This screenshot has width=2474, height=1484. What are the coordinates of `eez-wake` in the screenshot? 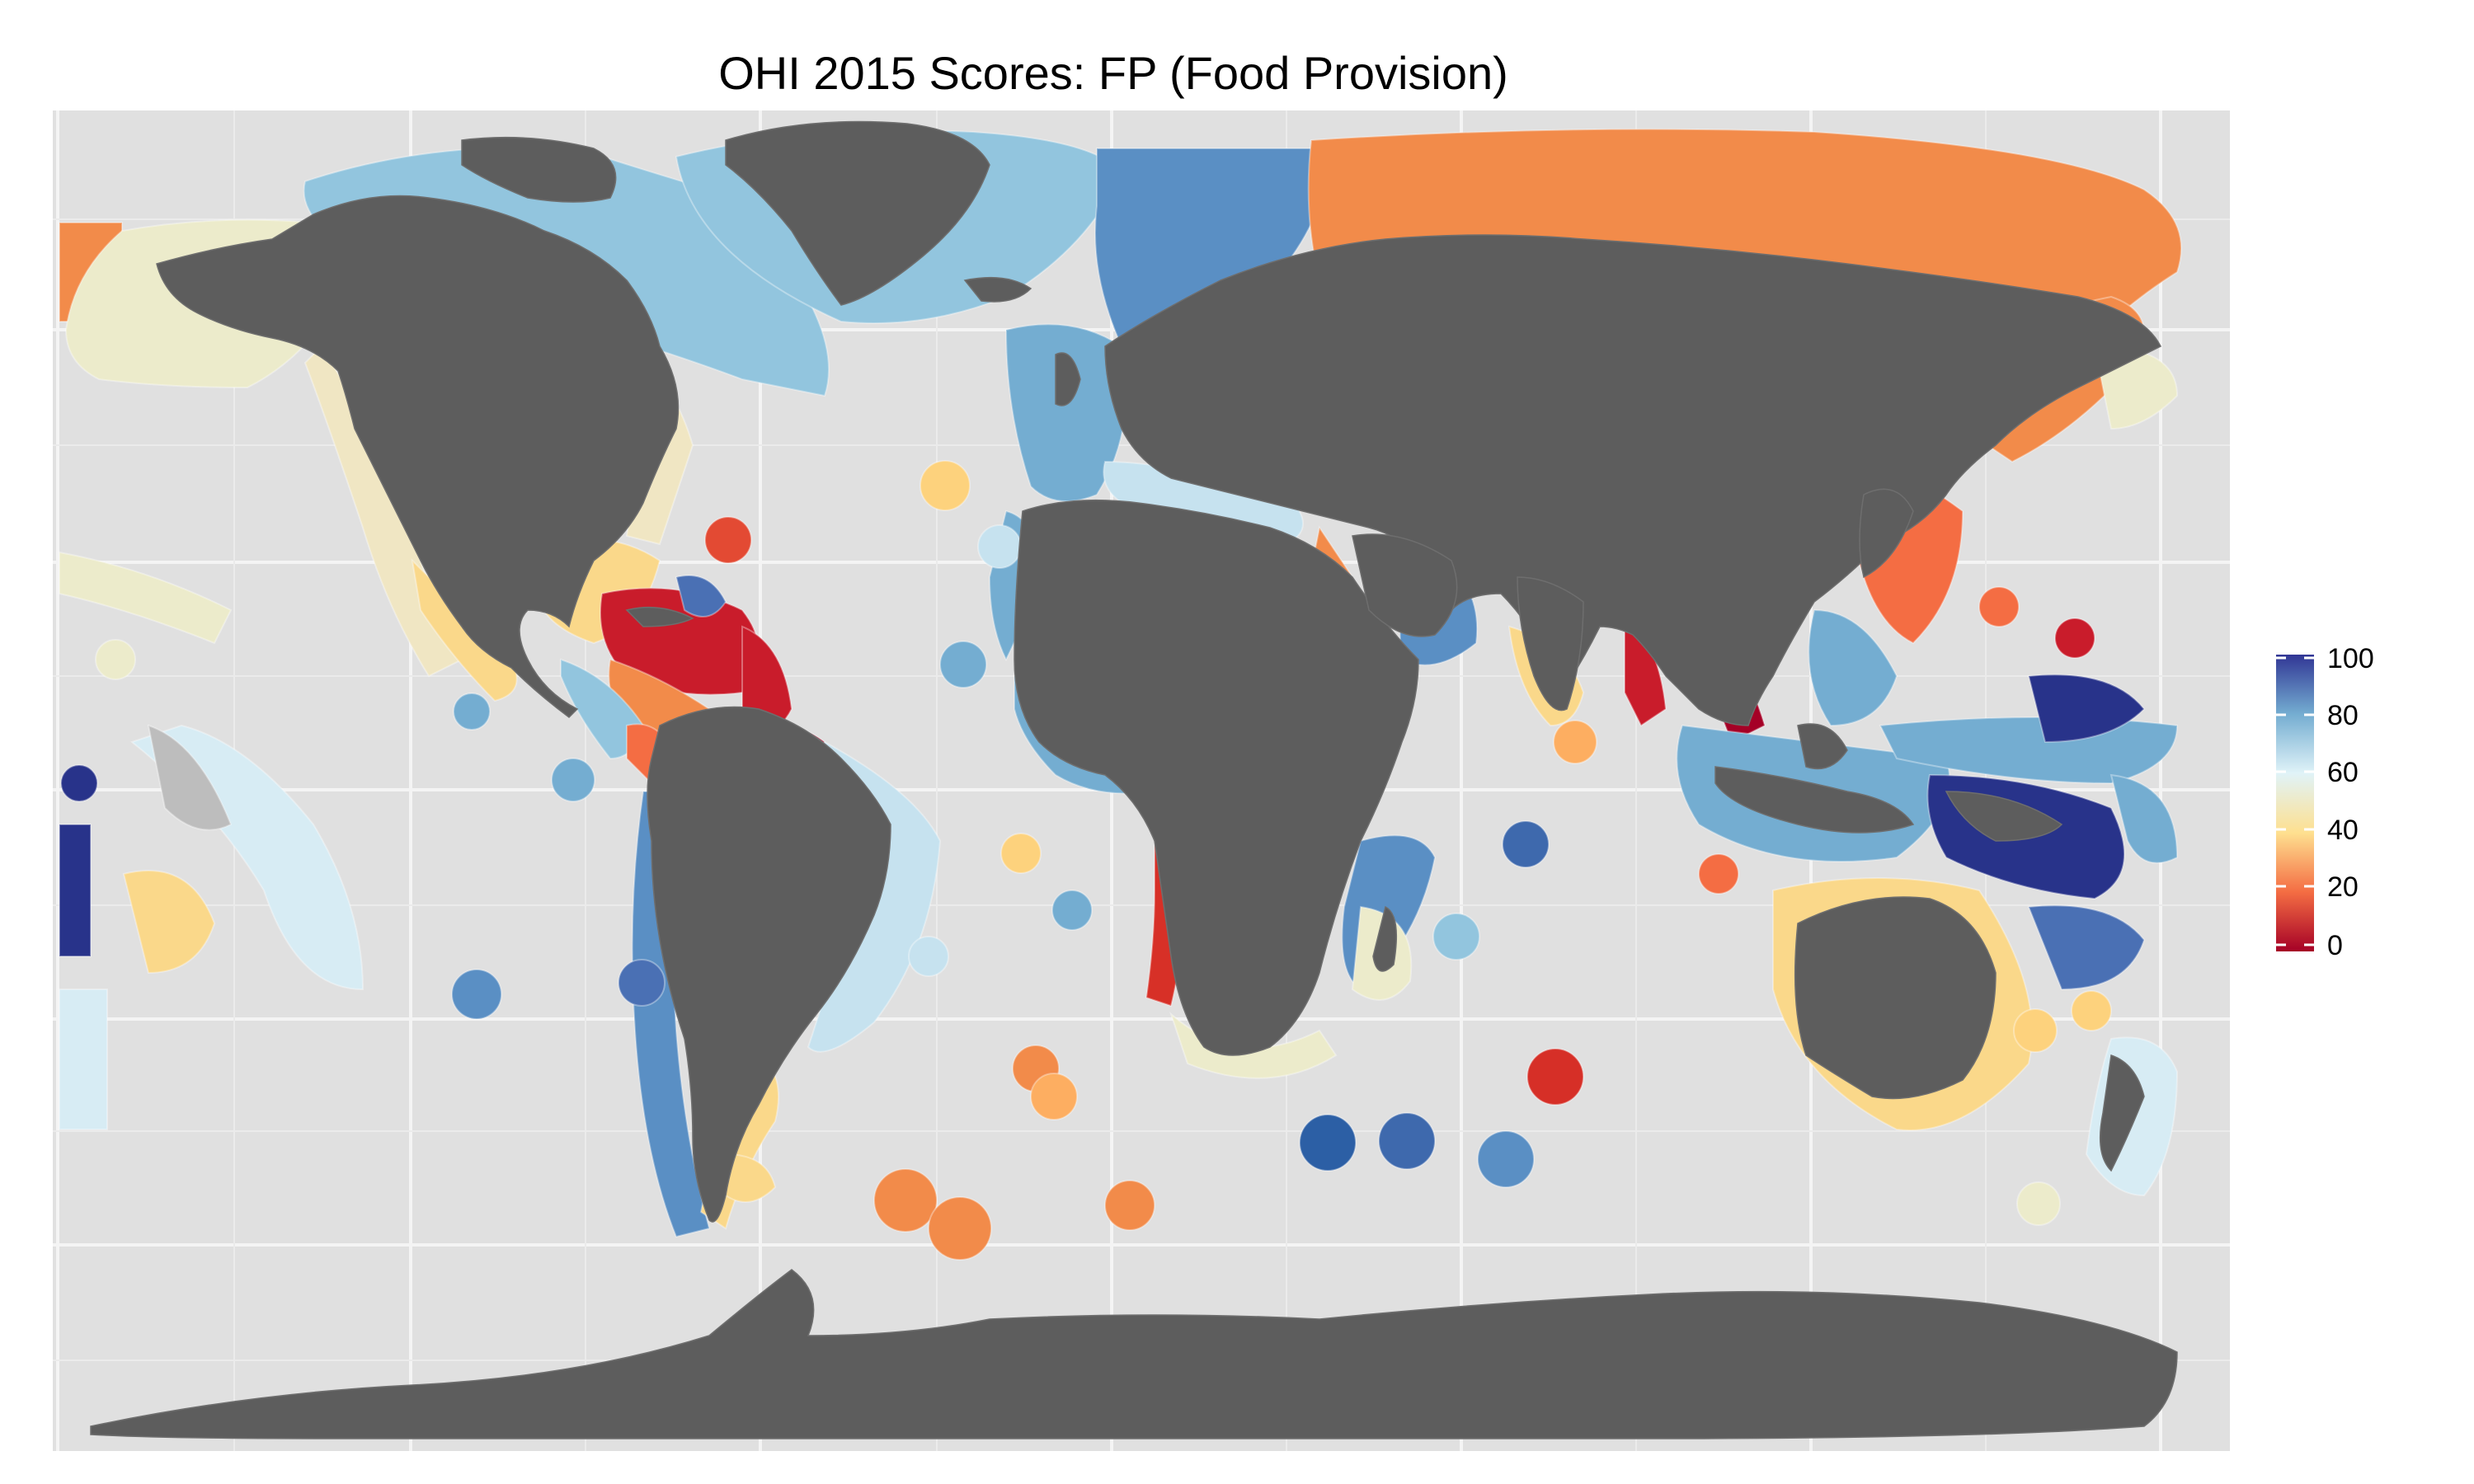 It's located at (2074, 638).